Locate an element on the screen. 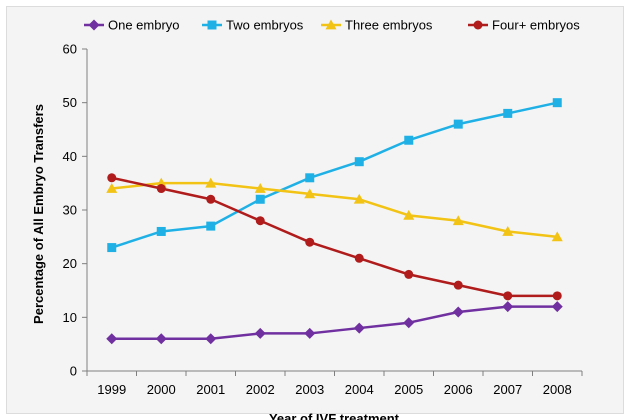 The width and height of the screenshot is (630, 420). series-line-one-embryo is located at coordinates (334, 323).